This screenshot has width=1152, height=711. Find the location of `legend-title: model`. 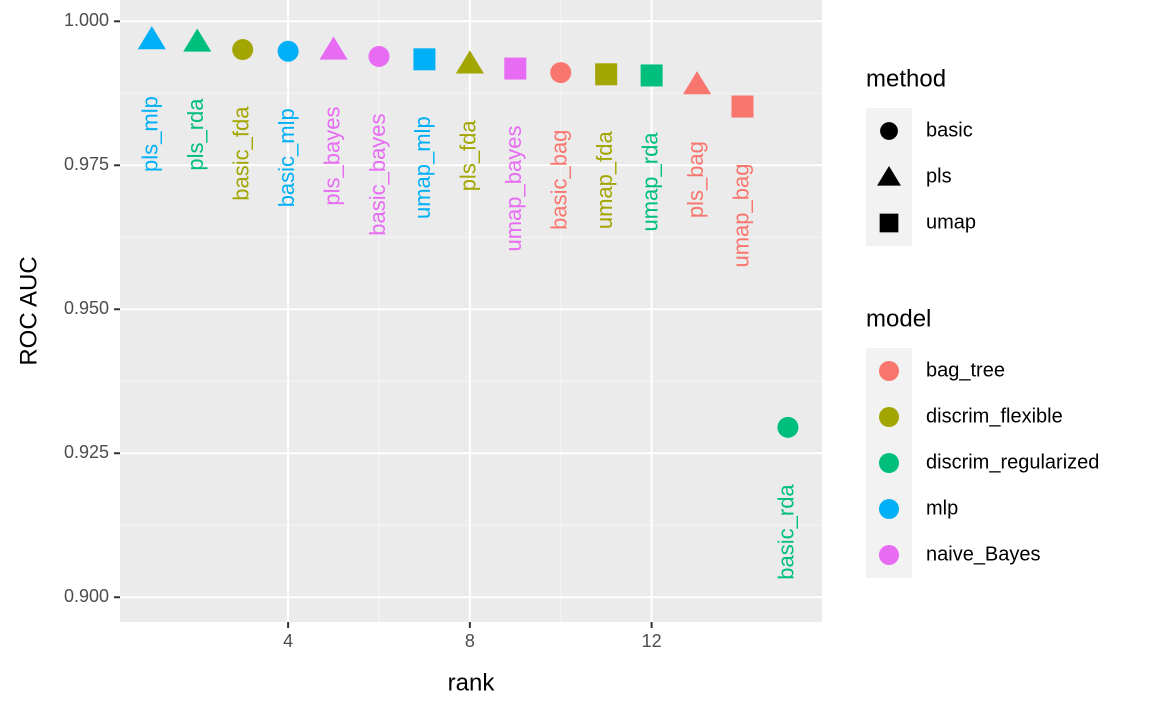

legend-title: model is located at coordinates (898, 318).